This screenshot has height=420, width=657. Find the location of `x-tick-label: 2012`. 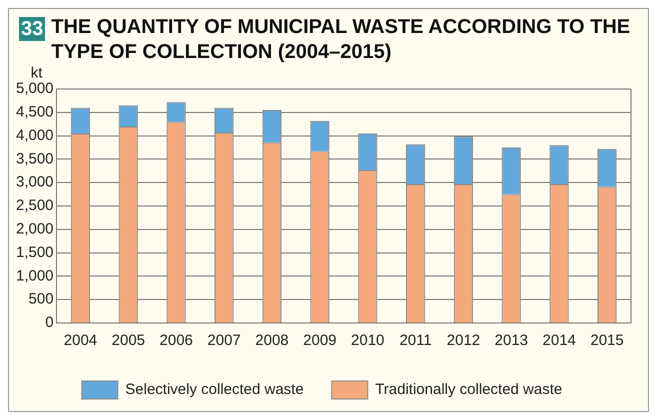

x-tick-label: 2012 is located at coordinates (463, 341).